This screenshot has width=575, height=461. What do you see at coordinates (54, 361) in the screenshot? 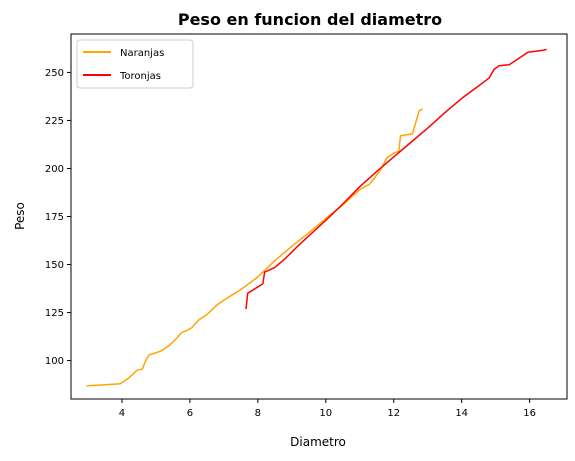
I see `y-tick-label: 100` at bounding box center [54, 361].